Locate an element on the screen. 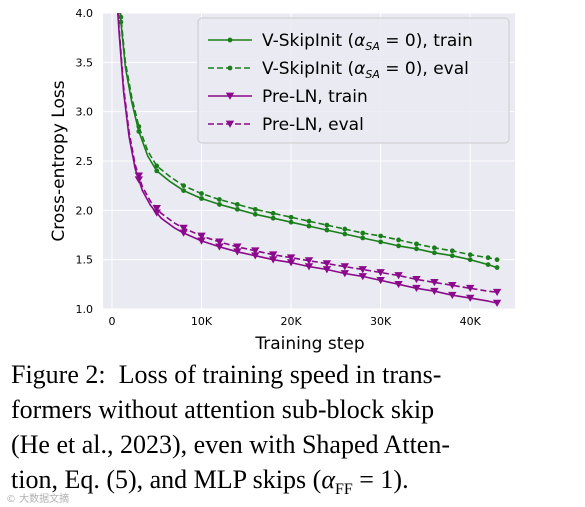  legend-label: V-SkipInit (αSA = 0), train is located at coordinates (367, 42).